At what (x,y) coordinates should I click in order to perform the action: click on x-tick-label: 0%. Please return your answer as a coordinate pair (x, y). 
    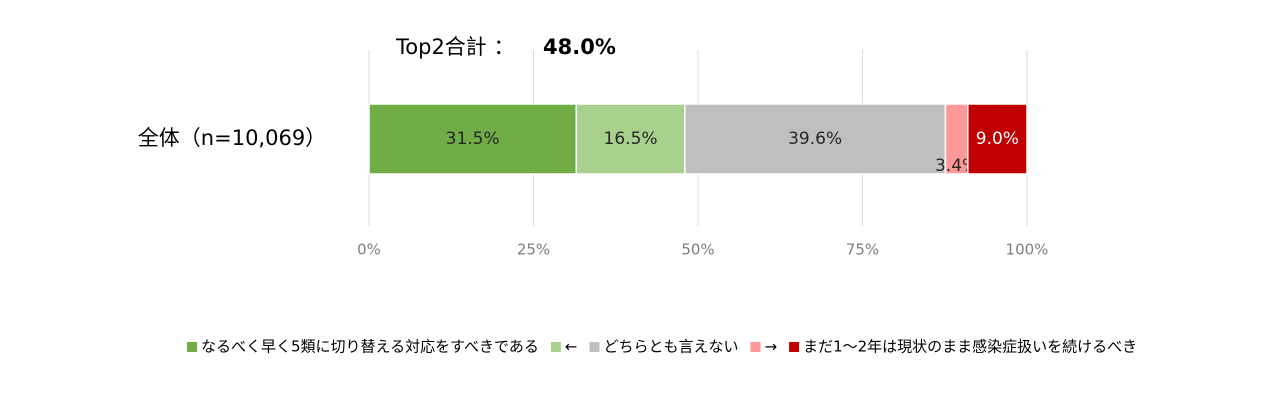
    Looking at the image, I should click on (369, 250).